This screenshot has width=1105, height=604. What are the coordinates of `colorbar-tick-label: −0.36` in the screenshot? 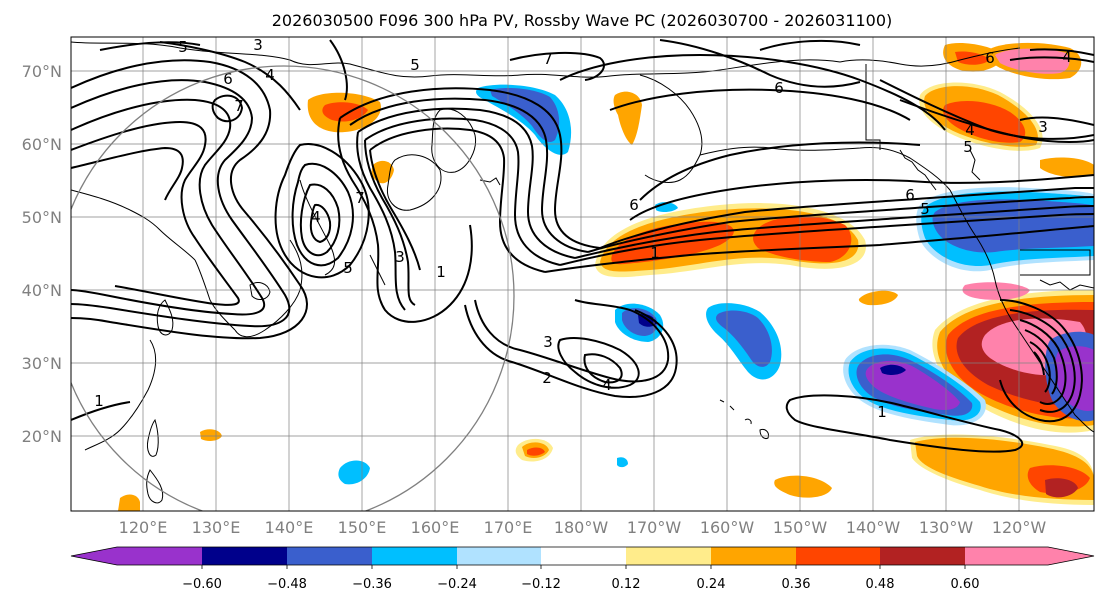 It's located at (372, 584).